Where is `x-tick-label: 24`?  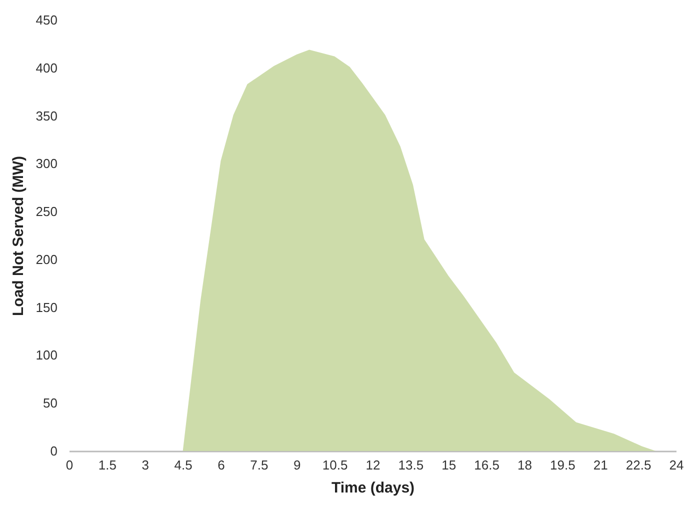 x-tick-label: 24 is located at coordinates (676, 465).